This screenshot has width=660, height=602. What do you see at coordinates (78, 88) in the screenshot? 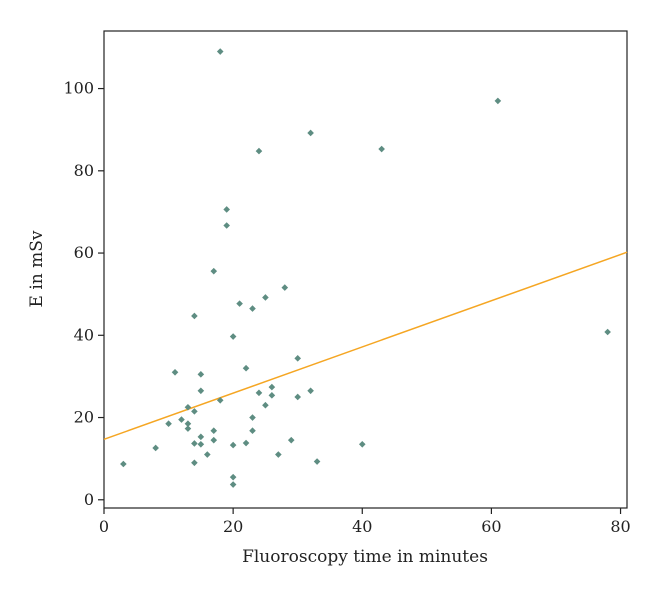
I see `y-tick-label: 100` at bounding box center [78, 88].